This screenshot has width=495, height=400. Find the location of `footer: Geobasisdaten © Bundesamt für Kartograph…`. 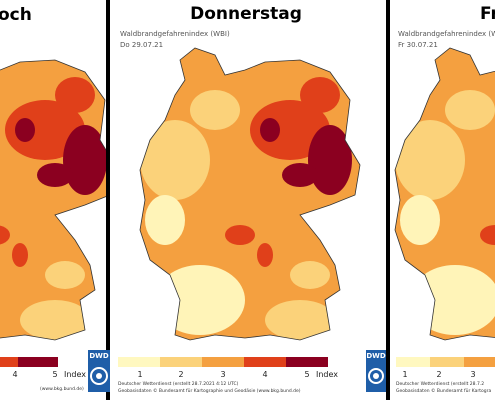

footer: Geobasisdaten © Bundesamt für Kartograph… is located at coordinates (209, 390).